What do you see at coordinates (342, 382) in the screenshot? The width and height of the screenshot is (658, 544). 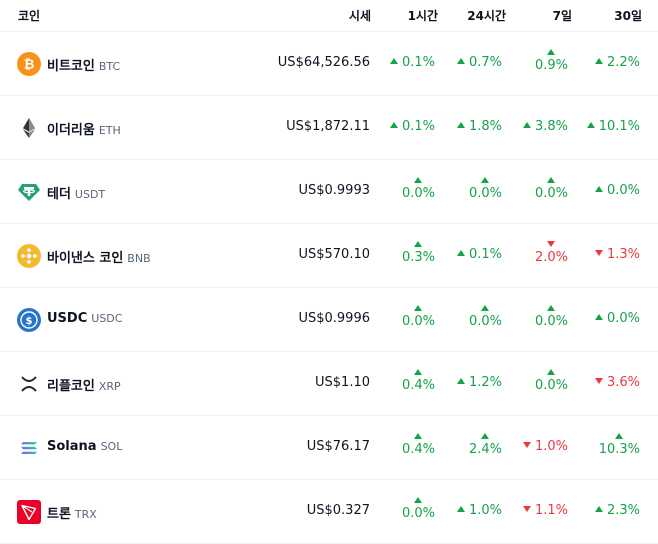 I see `coin-price: US$1.10` at bounding box center [342, 382].